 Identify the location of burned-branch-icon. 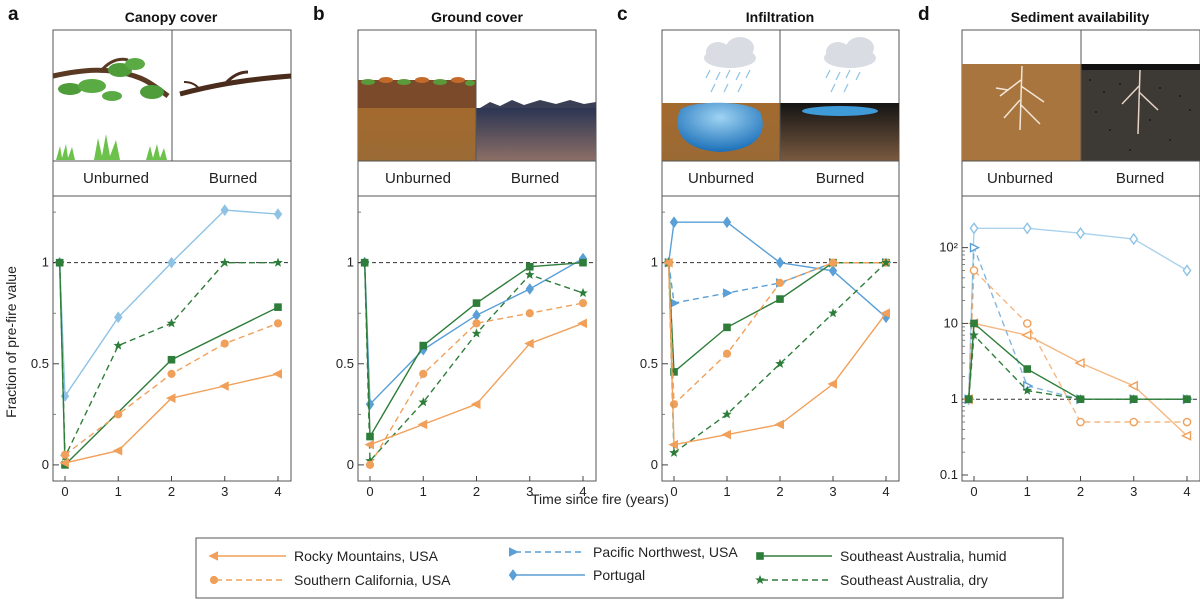
(235, 83).